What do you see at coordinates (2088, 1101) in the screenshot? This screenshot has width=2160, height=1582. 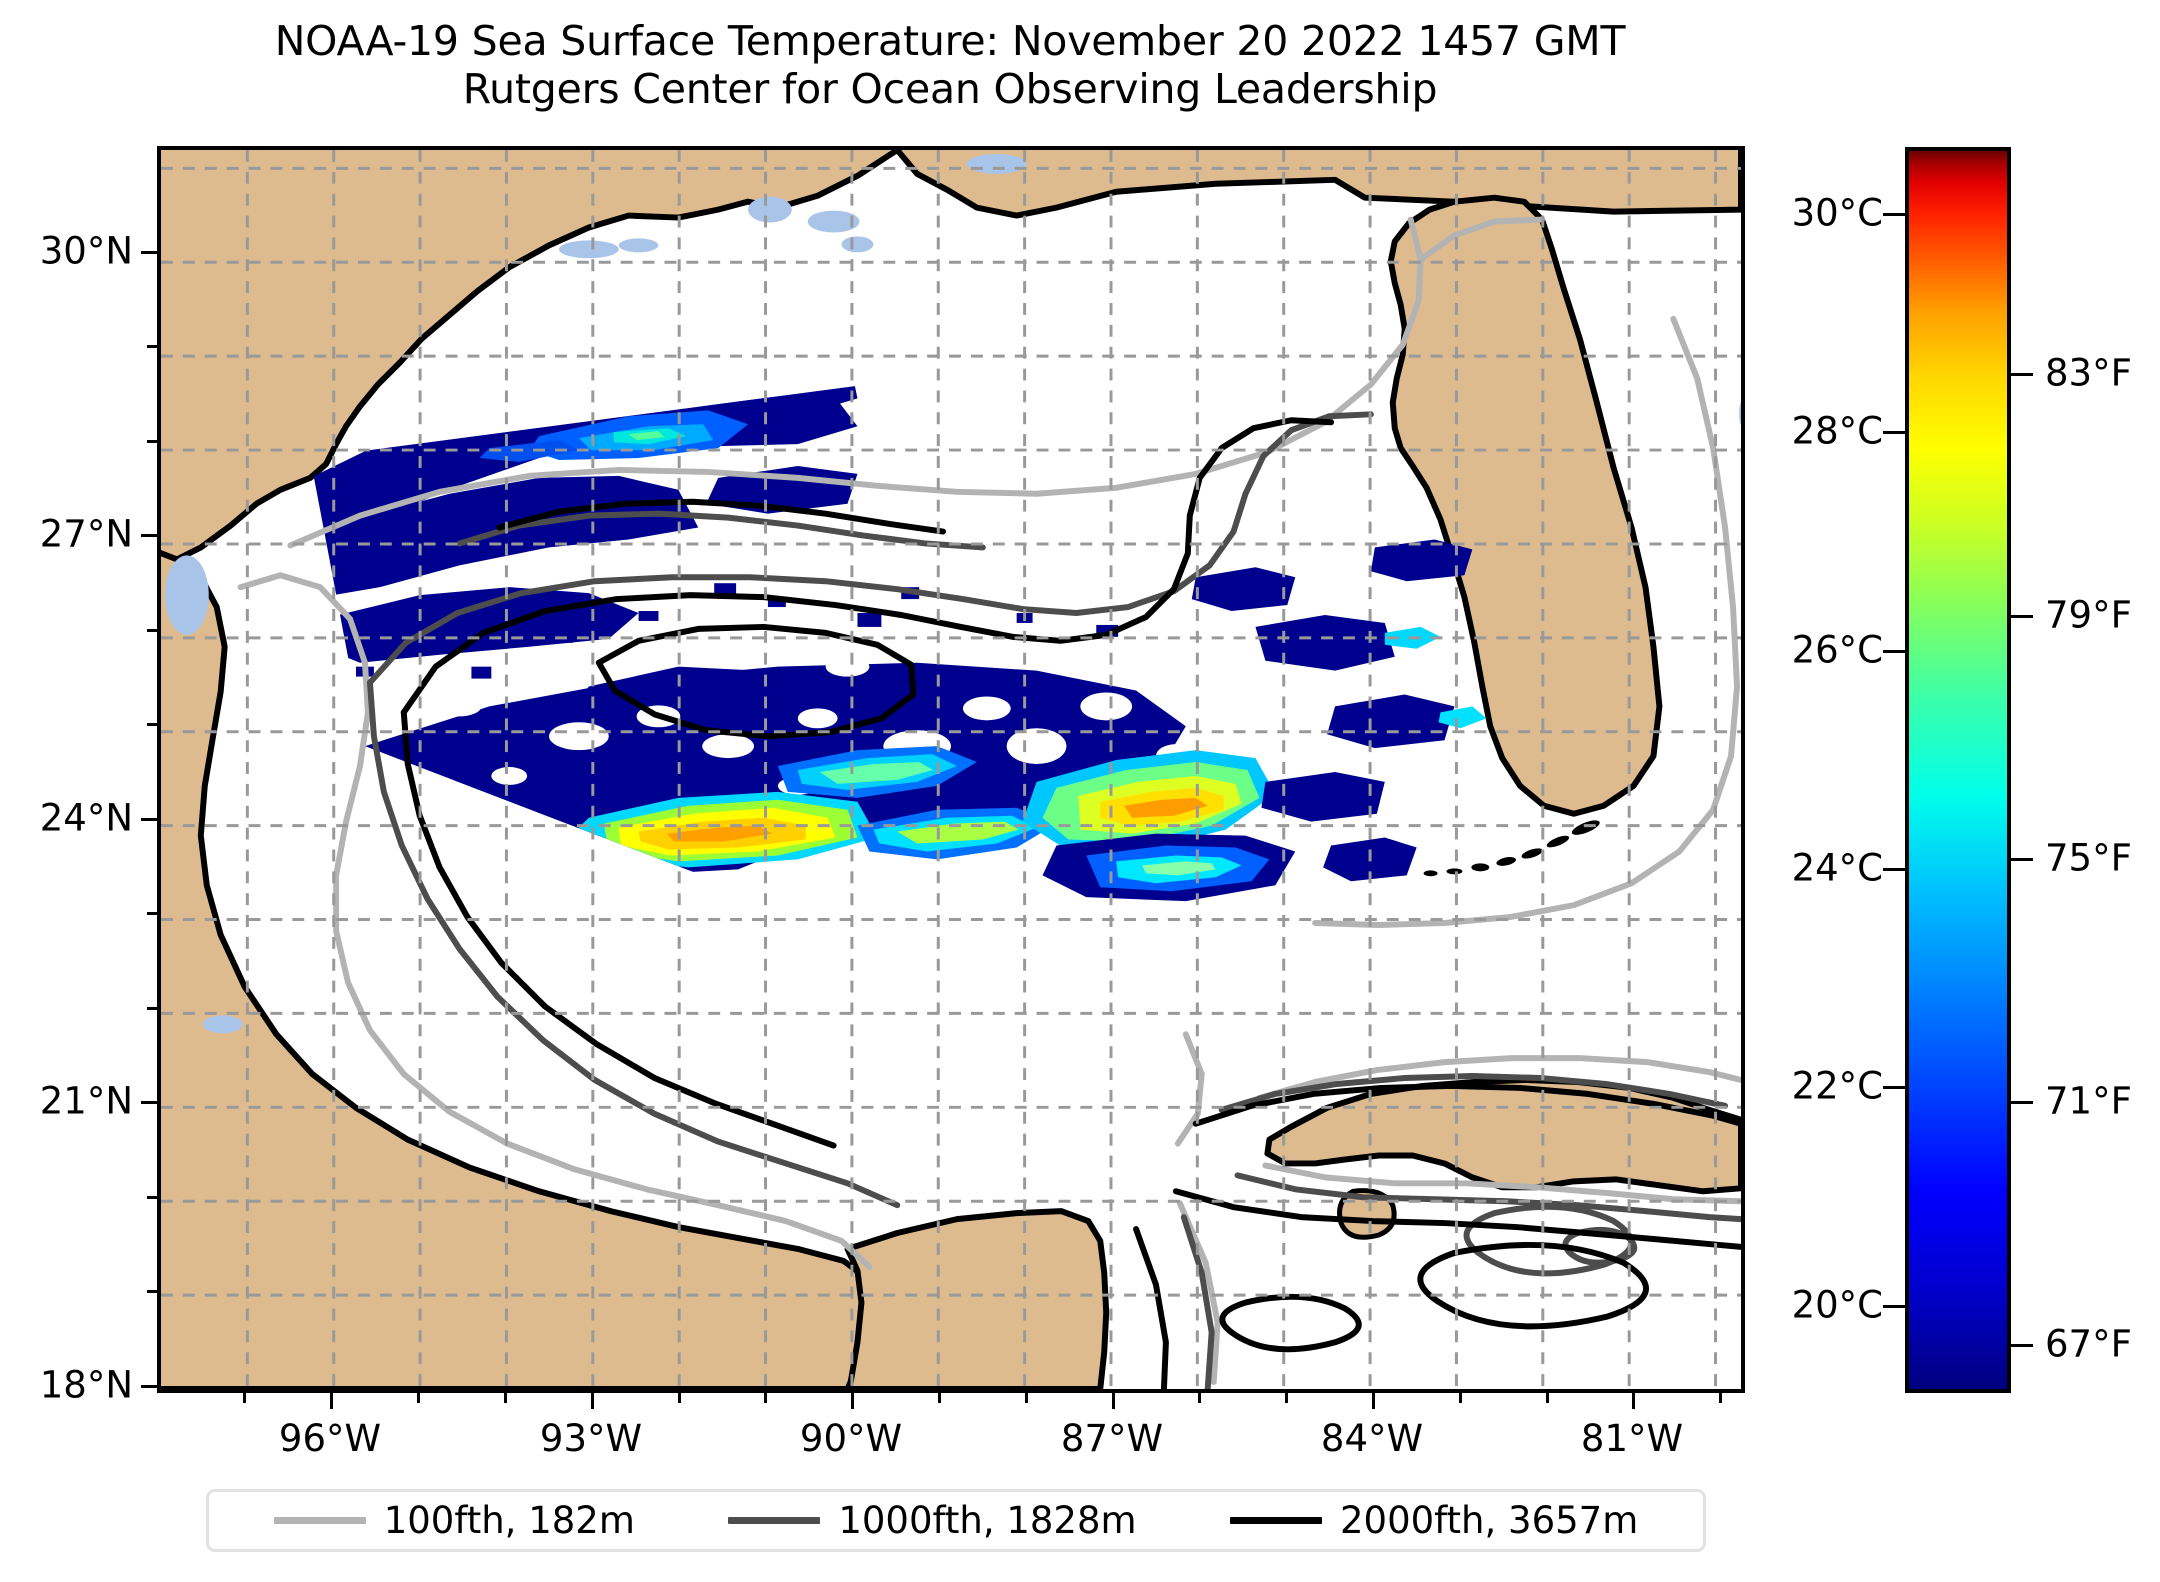 I see `cblabel-71F: 71°F` at bounding box center [2088, 1101].